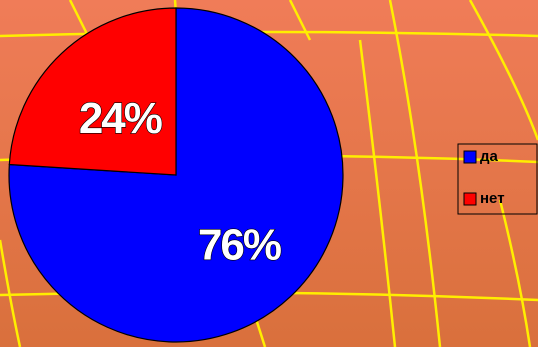  Describe the element at coordinates (489, 156) in the screenshot. I see `legend-label: да` at that location.